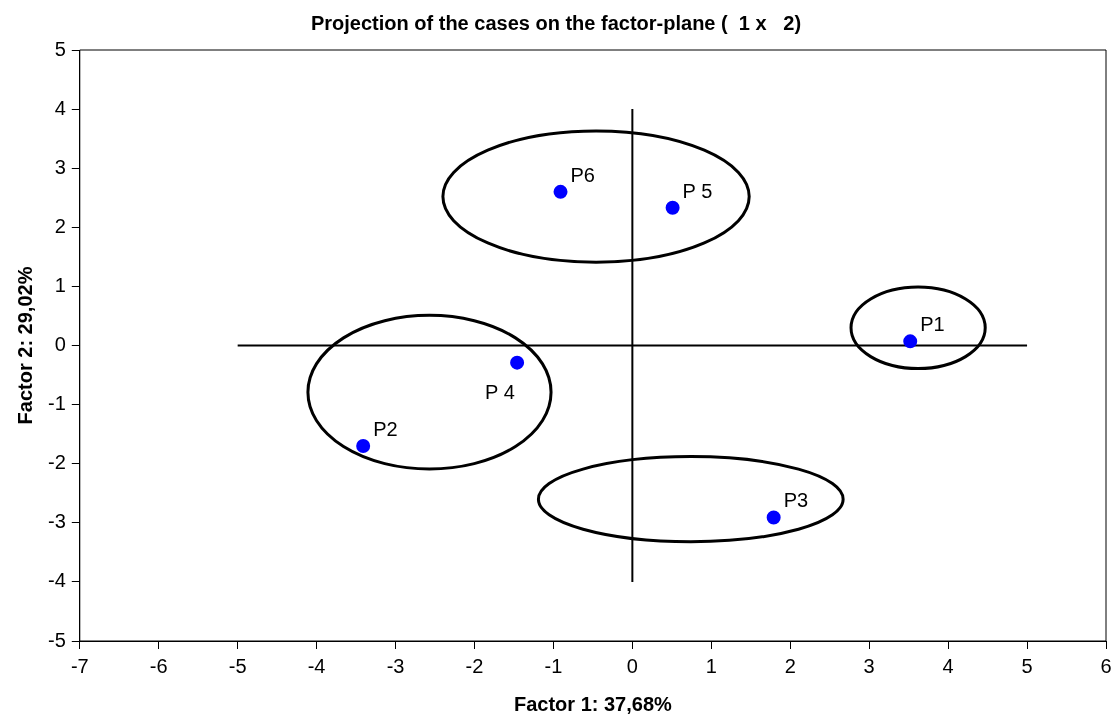 Image resolution: width=1118 pixels, height=725 pixels. Describe the element at coordinates (553, 665) in the screenshot. I see `x-tick-label: -1` at that location.